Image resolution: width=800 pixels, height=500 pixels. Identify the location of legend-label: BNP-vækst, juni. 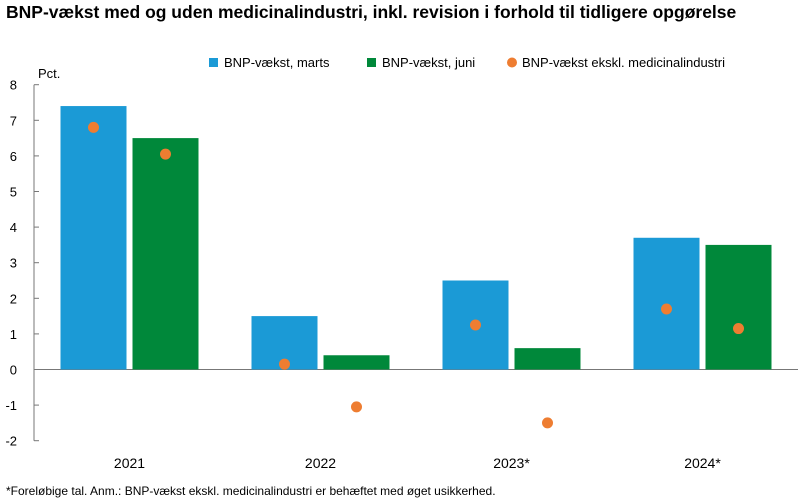
(428, 62).